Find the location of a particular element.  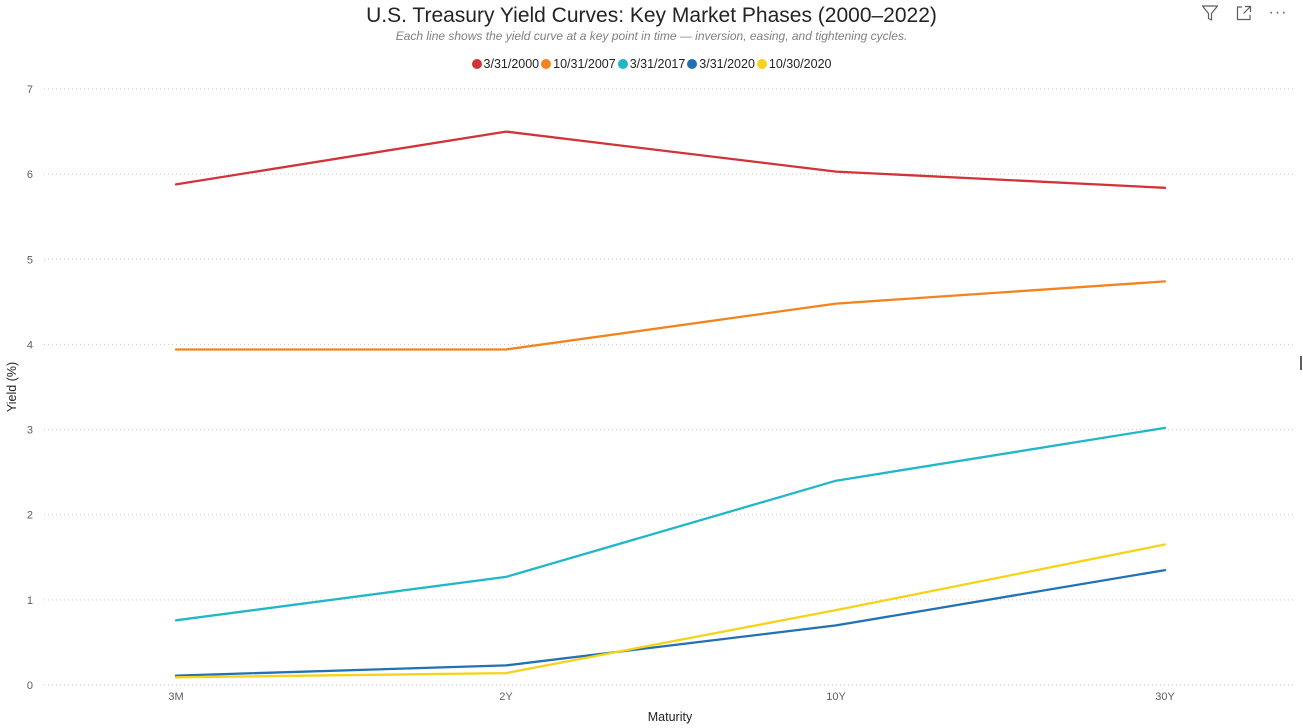

legend-item: 3/31/2000 is located at coordinates (505, 64).